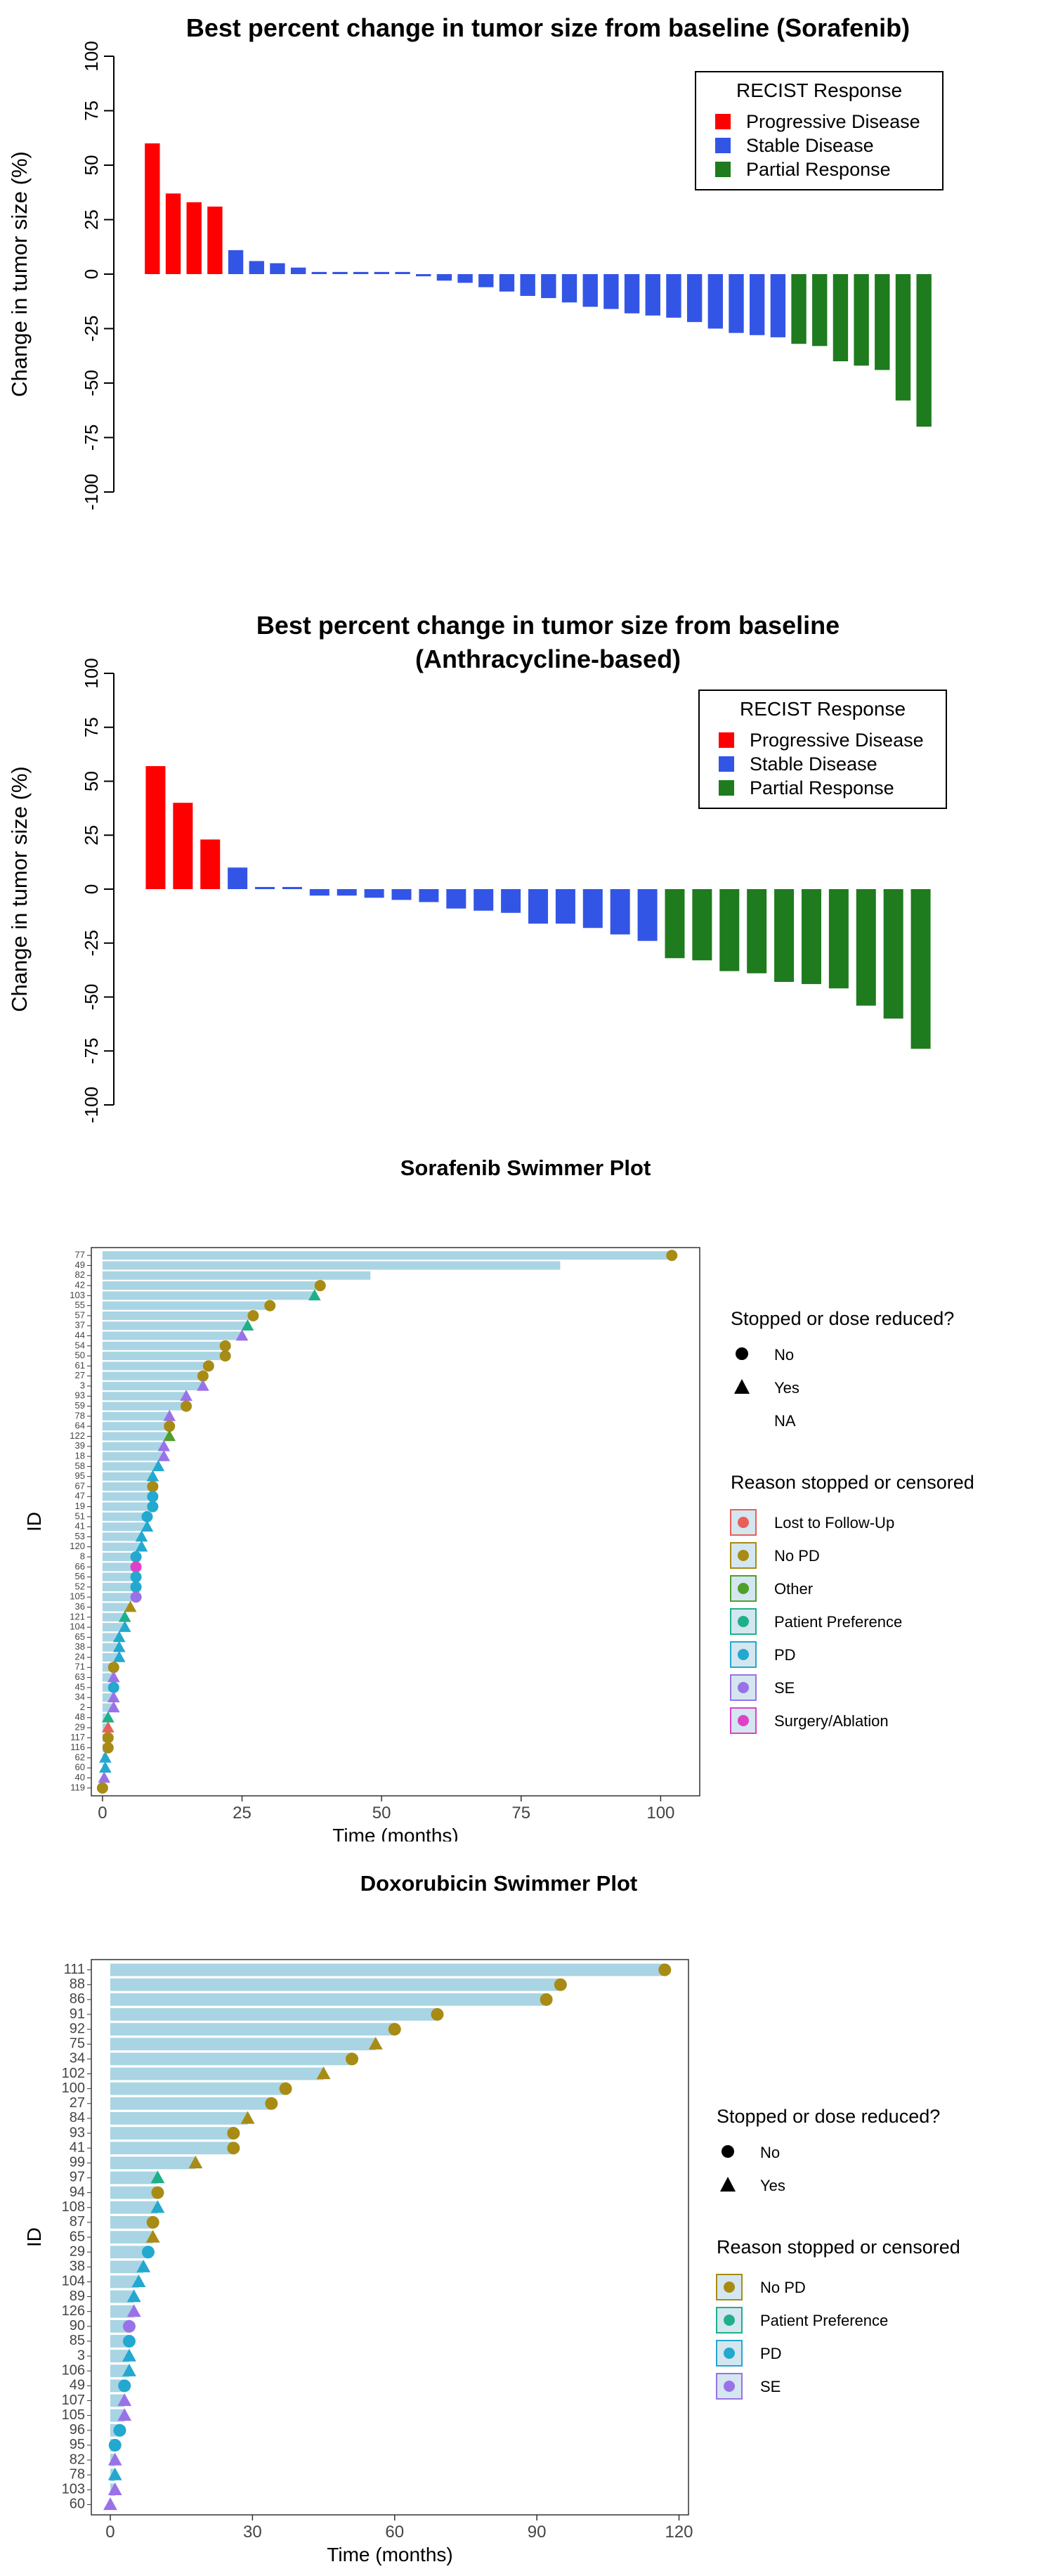 This screenshot has height=2576, width=1051. I want to click on y-tick-label: 67, so click(80, 1485).